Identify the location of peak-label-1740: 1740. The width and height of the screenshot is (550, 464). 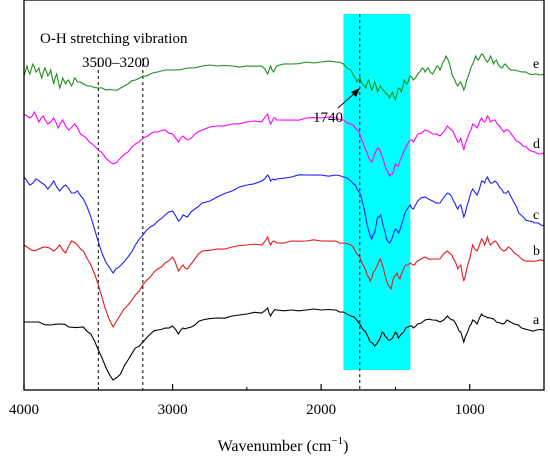
(328, 118).